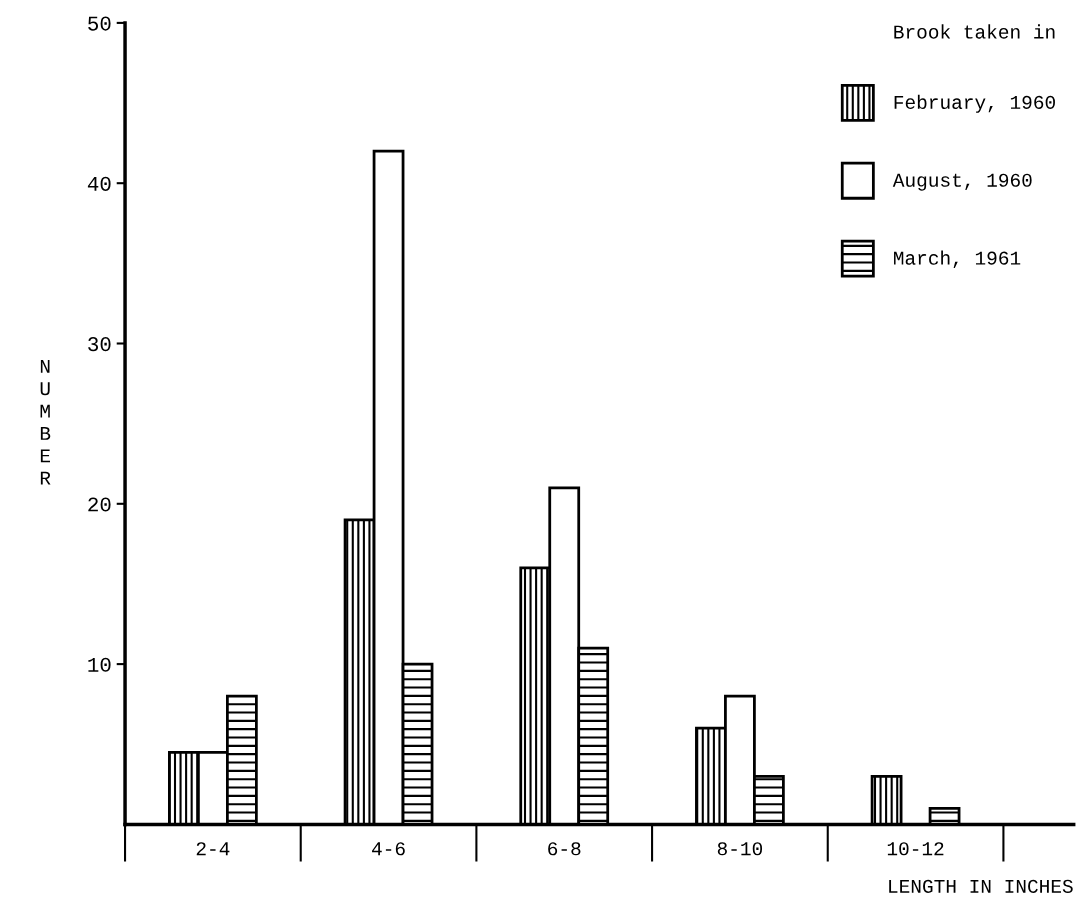 The image size is (1078, 916). I want to click on legend-label: August, 1960, so click(962, 182).